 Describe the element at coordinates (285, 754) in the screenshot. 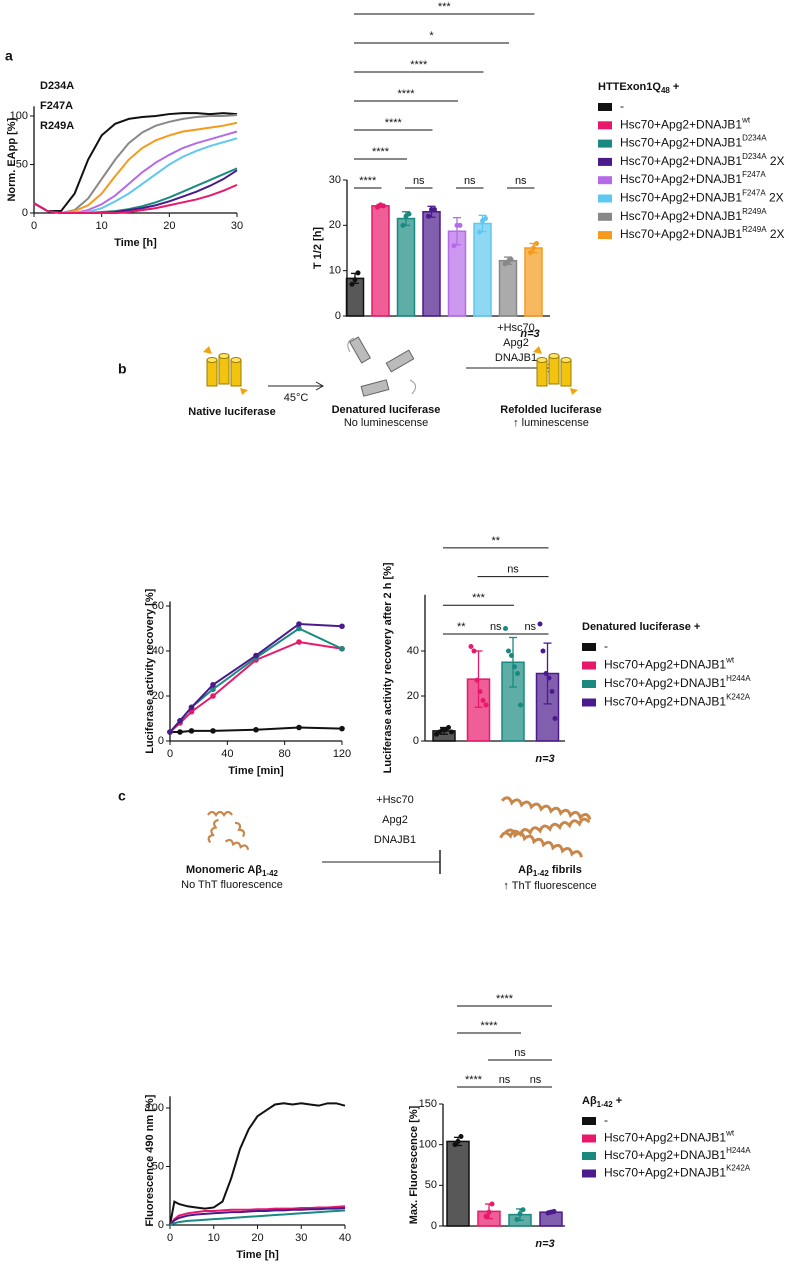

I see `x-tick-label: 80` at that location.